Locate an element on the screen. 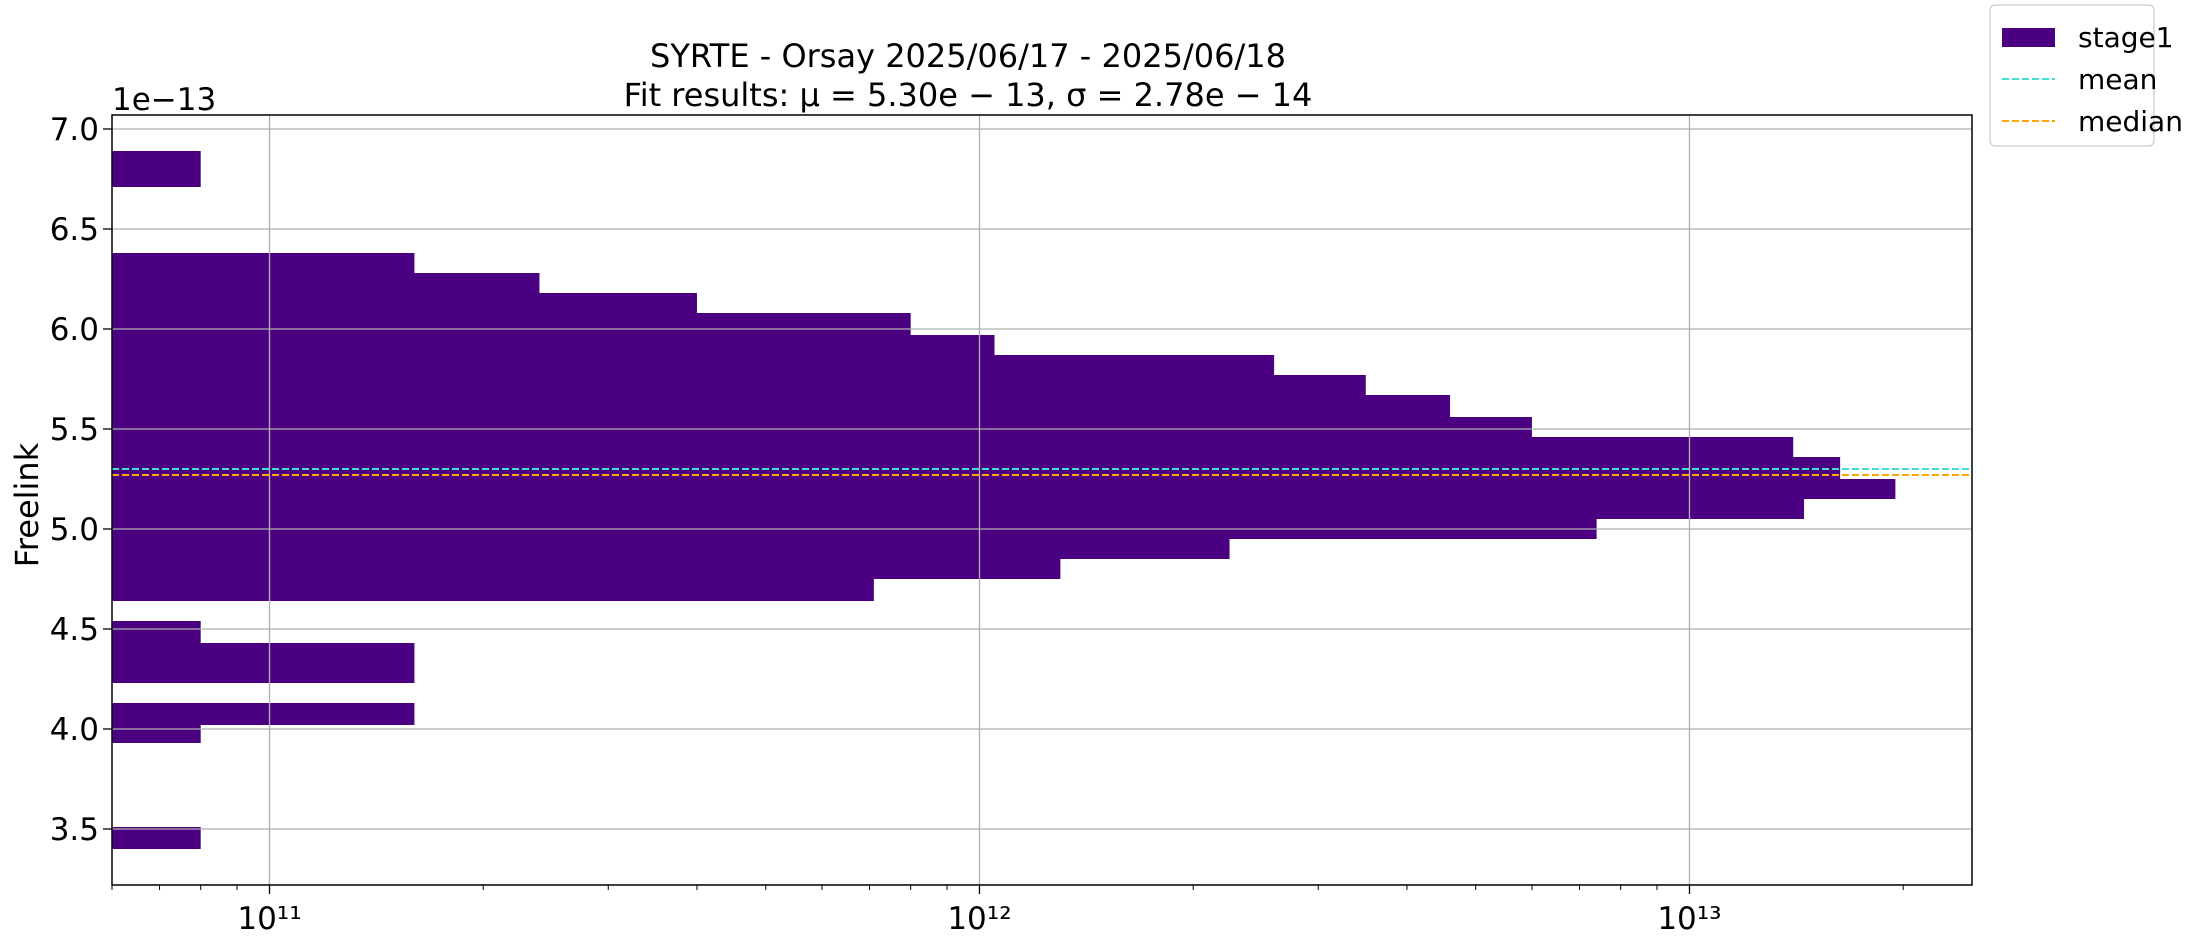  y-tick-label: 5.0 is located at coordinates (74, 530).